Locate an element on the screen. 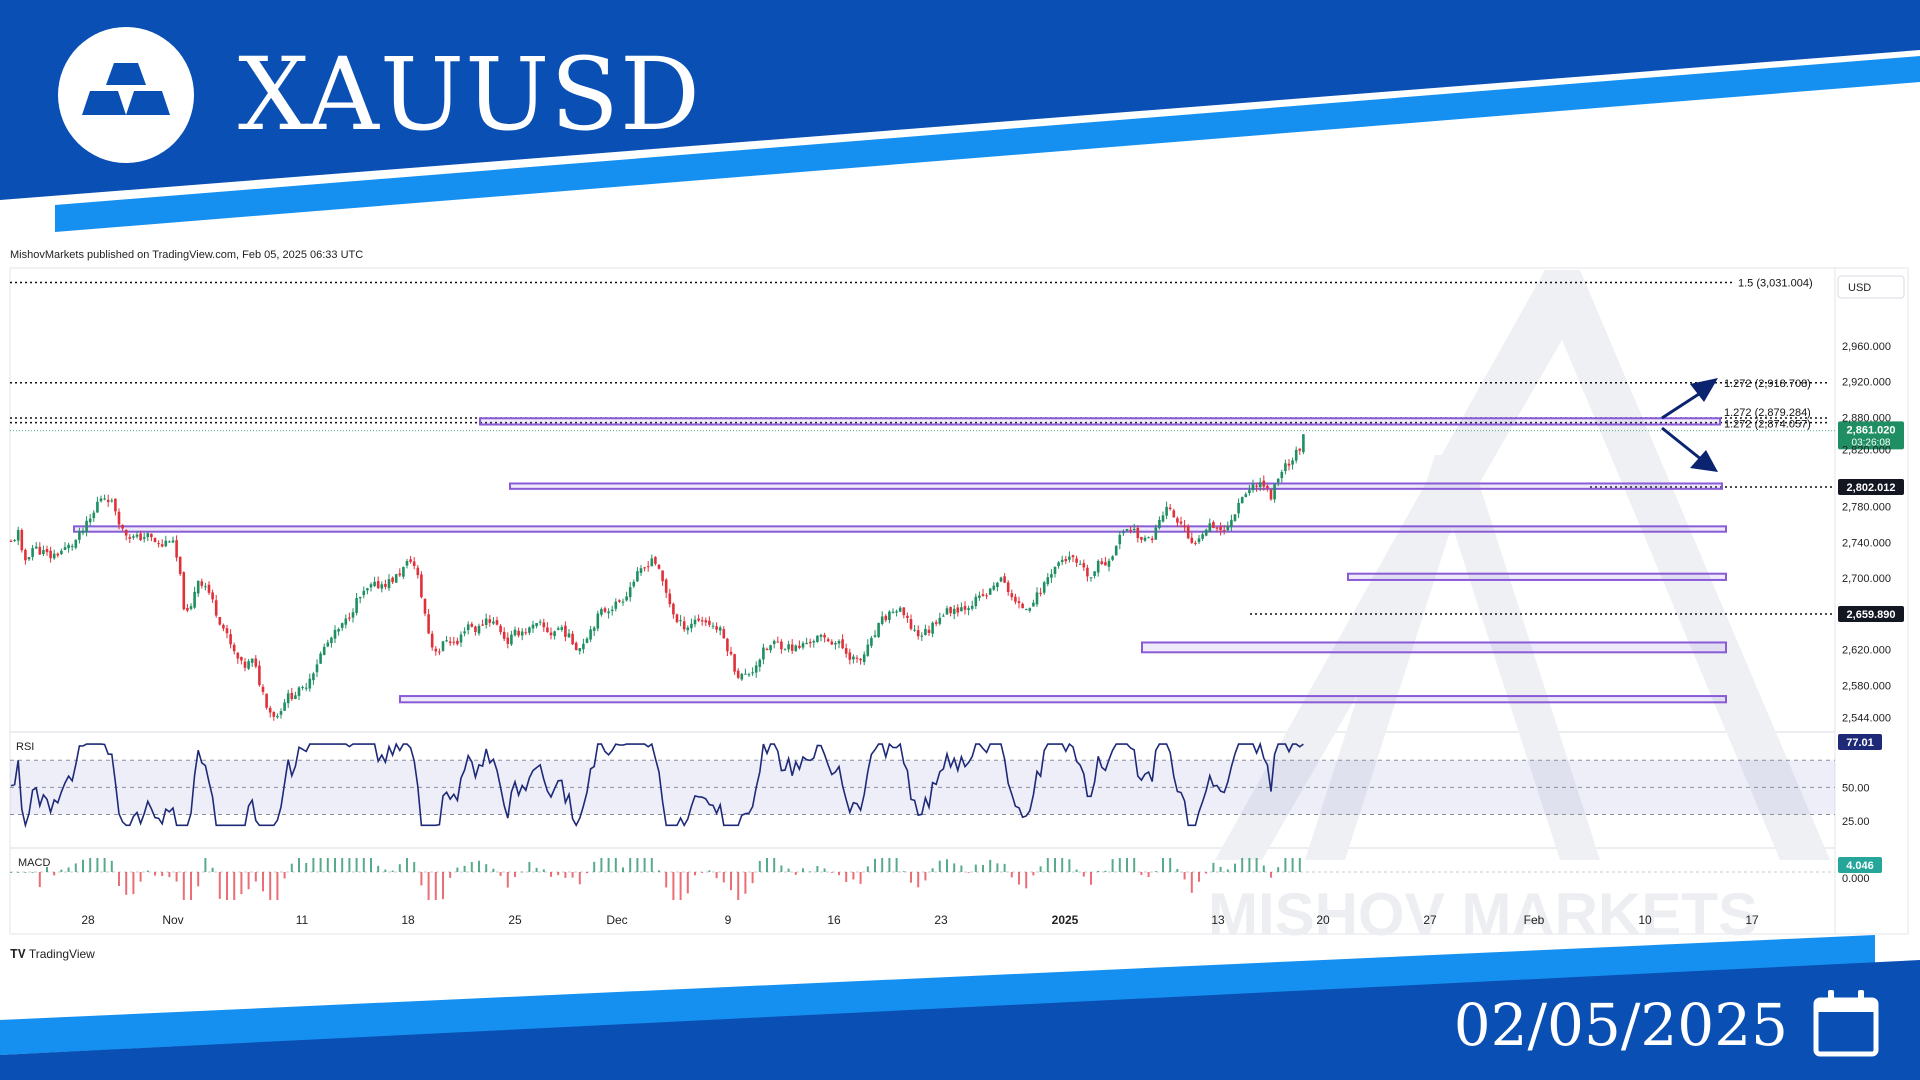 The width and height of the screenshot is (1920, 1080). rsi-tick-25: 25.00 is located at coordinates (1856, 822).